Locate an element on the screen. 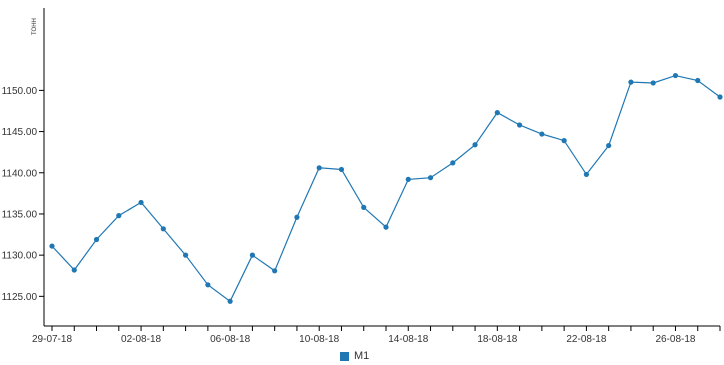 This screenshot has width=724, height=365. x-tick-label: 29-07-18 is located at coordinates (52, 339).